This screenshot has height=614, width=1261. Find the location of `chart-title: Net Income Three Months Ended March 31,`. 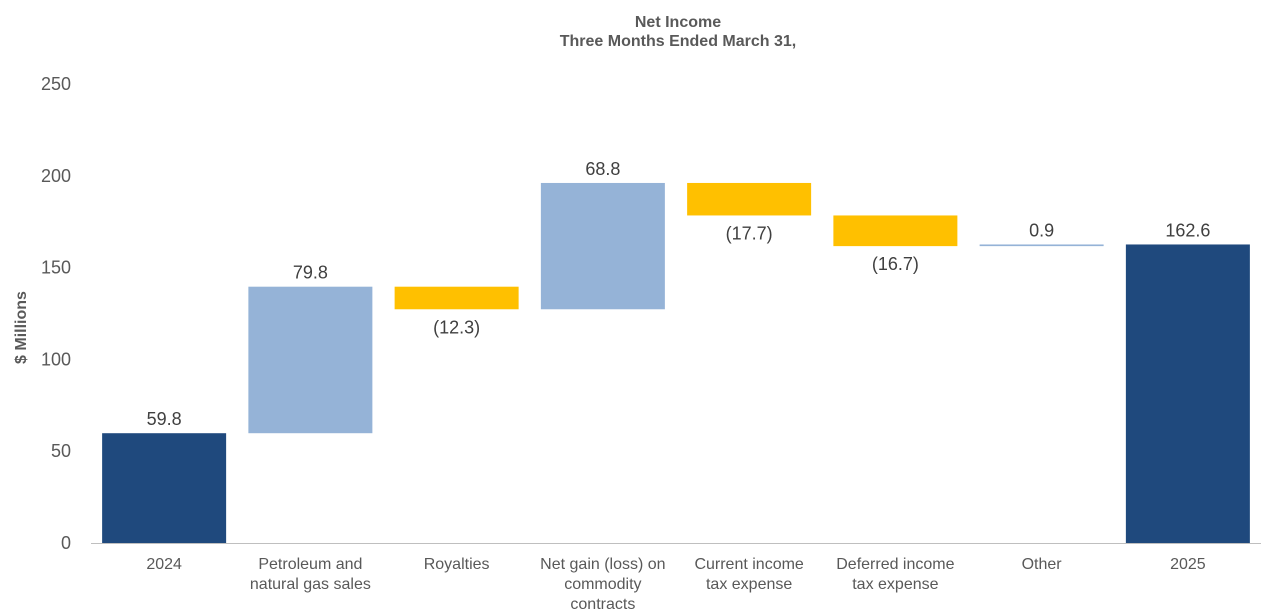

chart-title: Net Income Three Months Ended March 31, is located at coordinates (678, 32).